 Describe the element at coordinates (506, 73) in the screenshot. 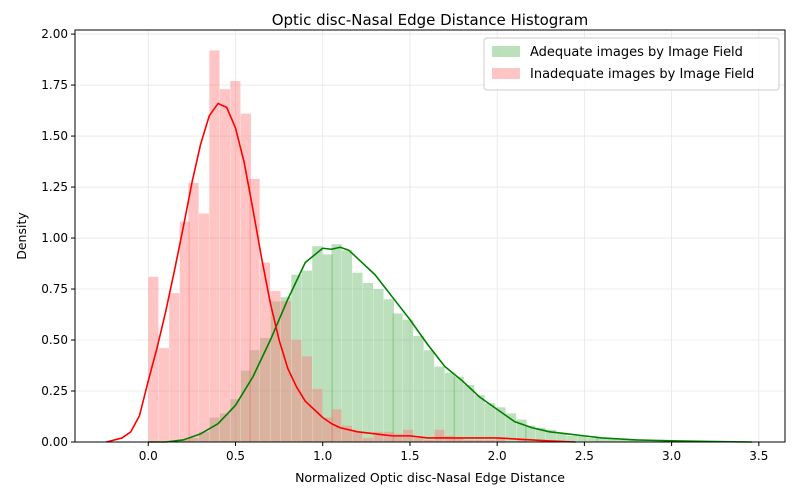

I see `legend-swatch-inadequate` at that location.